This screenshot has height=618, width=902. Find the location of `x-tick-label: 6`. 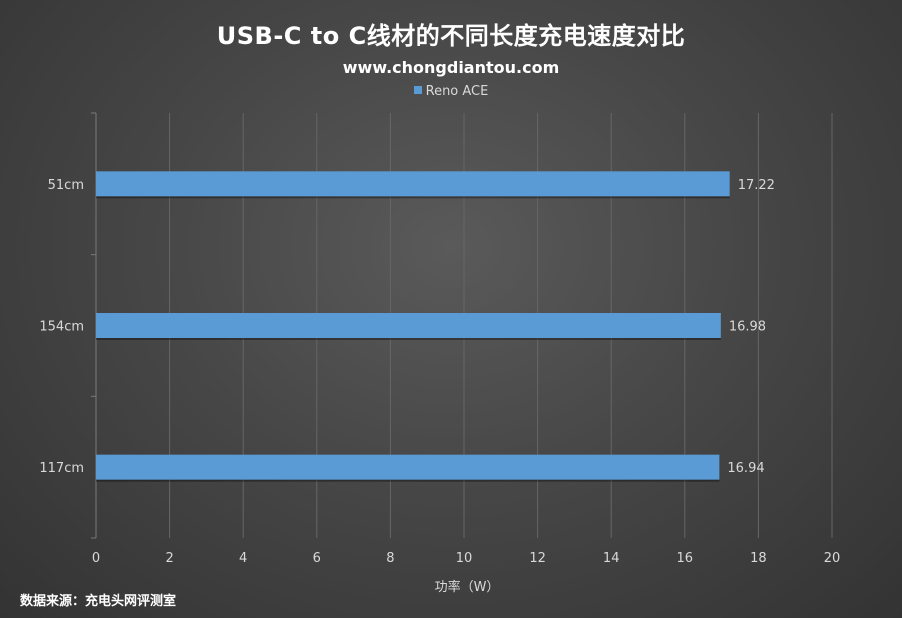

x-tick-label: 6 is located at coordinates (317, 558).